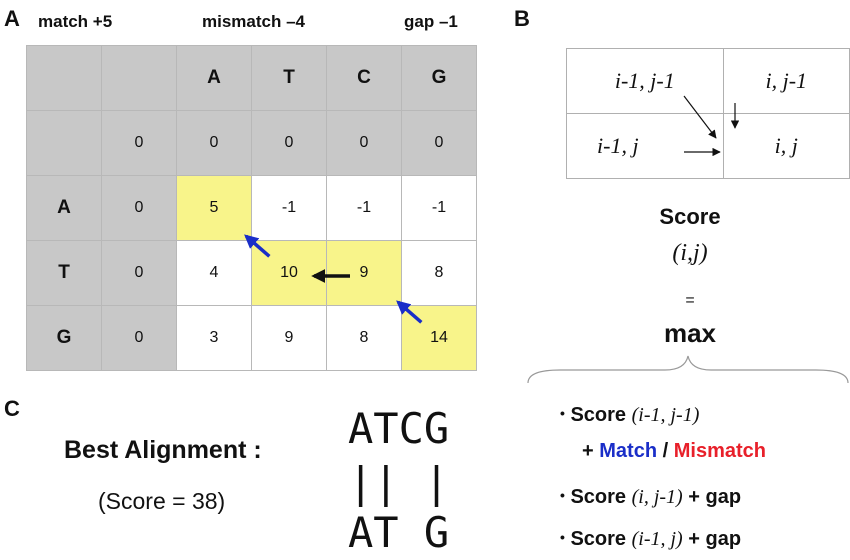 This screenshot has width=850, height=560. I want to click on matrix-row: T 0 4 10 9 8, so click(251, 273).